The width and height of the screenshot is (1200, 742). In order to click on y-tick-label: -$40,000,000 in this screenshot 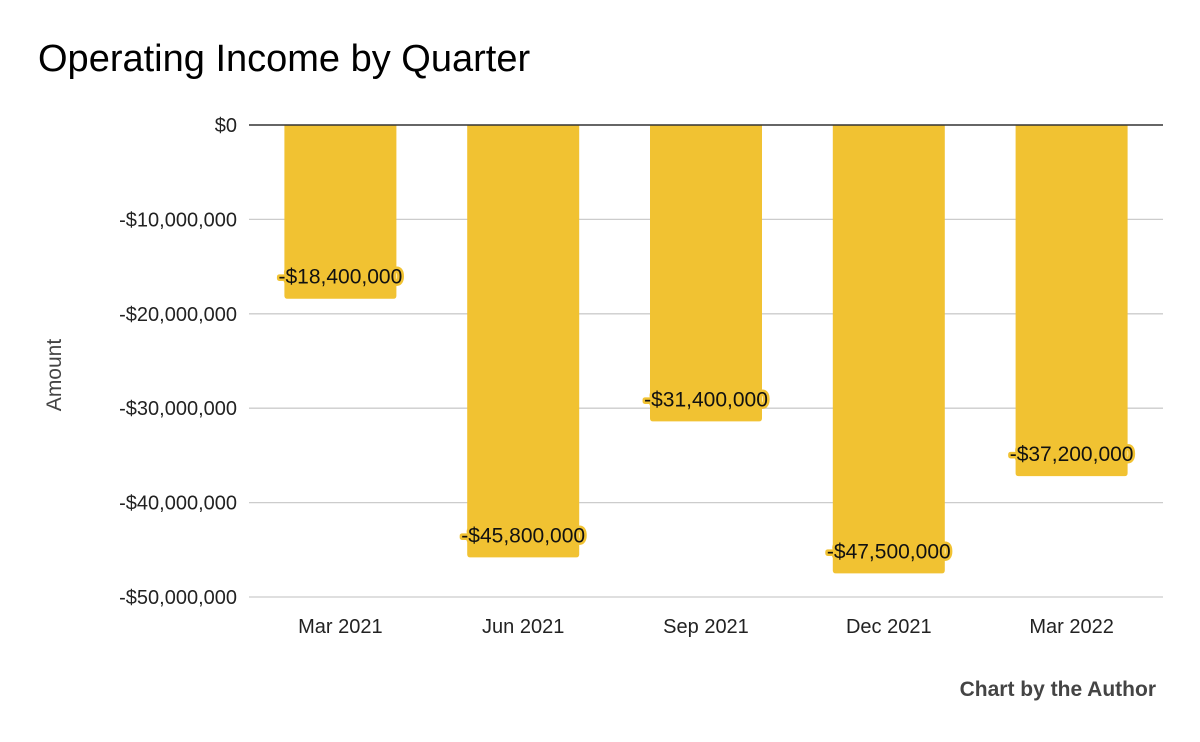, I will do `click(178, 504)`.